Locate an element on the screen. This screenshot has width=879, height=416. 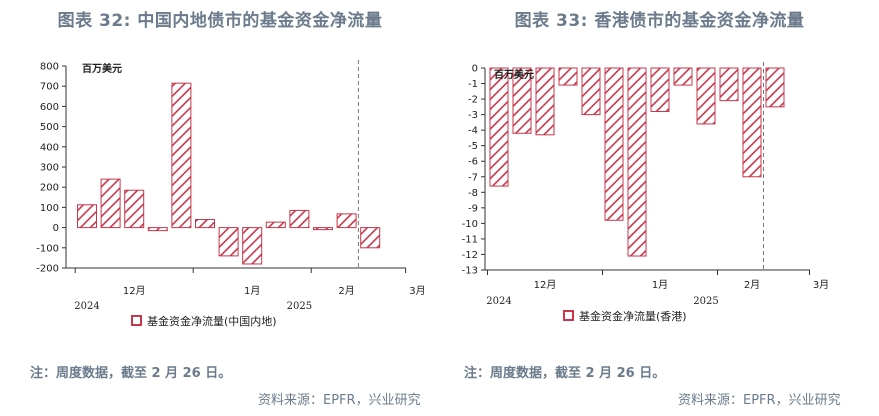
y-tick-label: -200 is located at coordinates (47, 269).